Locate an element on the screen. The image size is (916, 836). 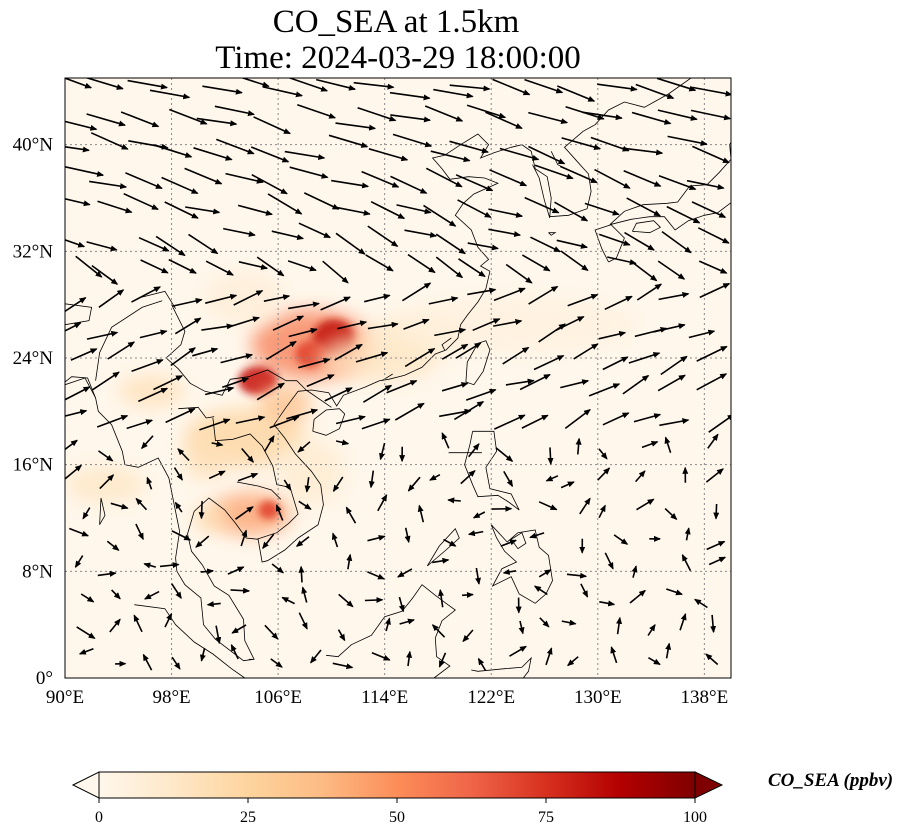
colorbar-tick-label: 25 is located at coordinates (248, 817).